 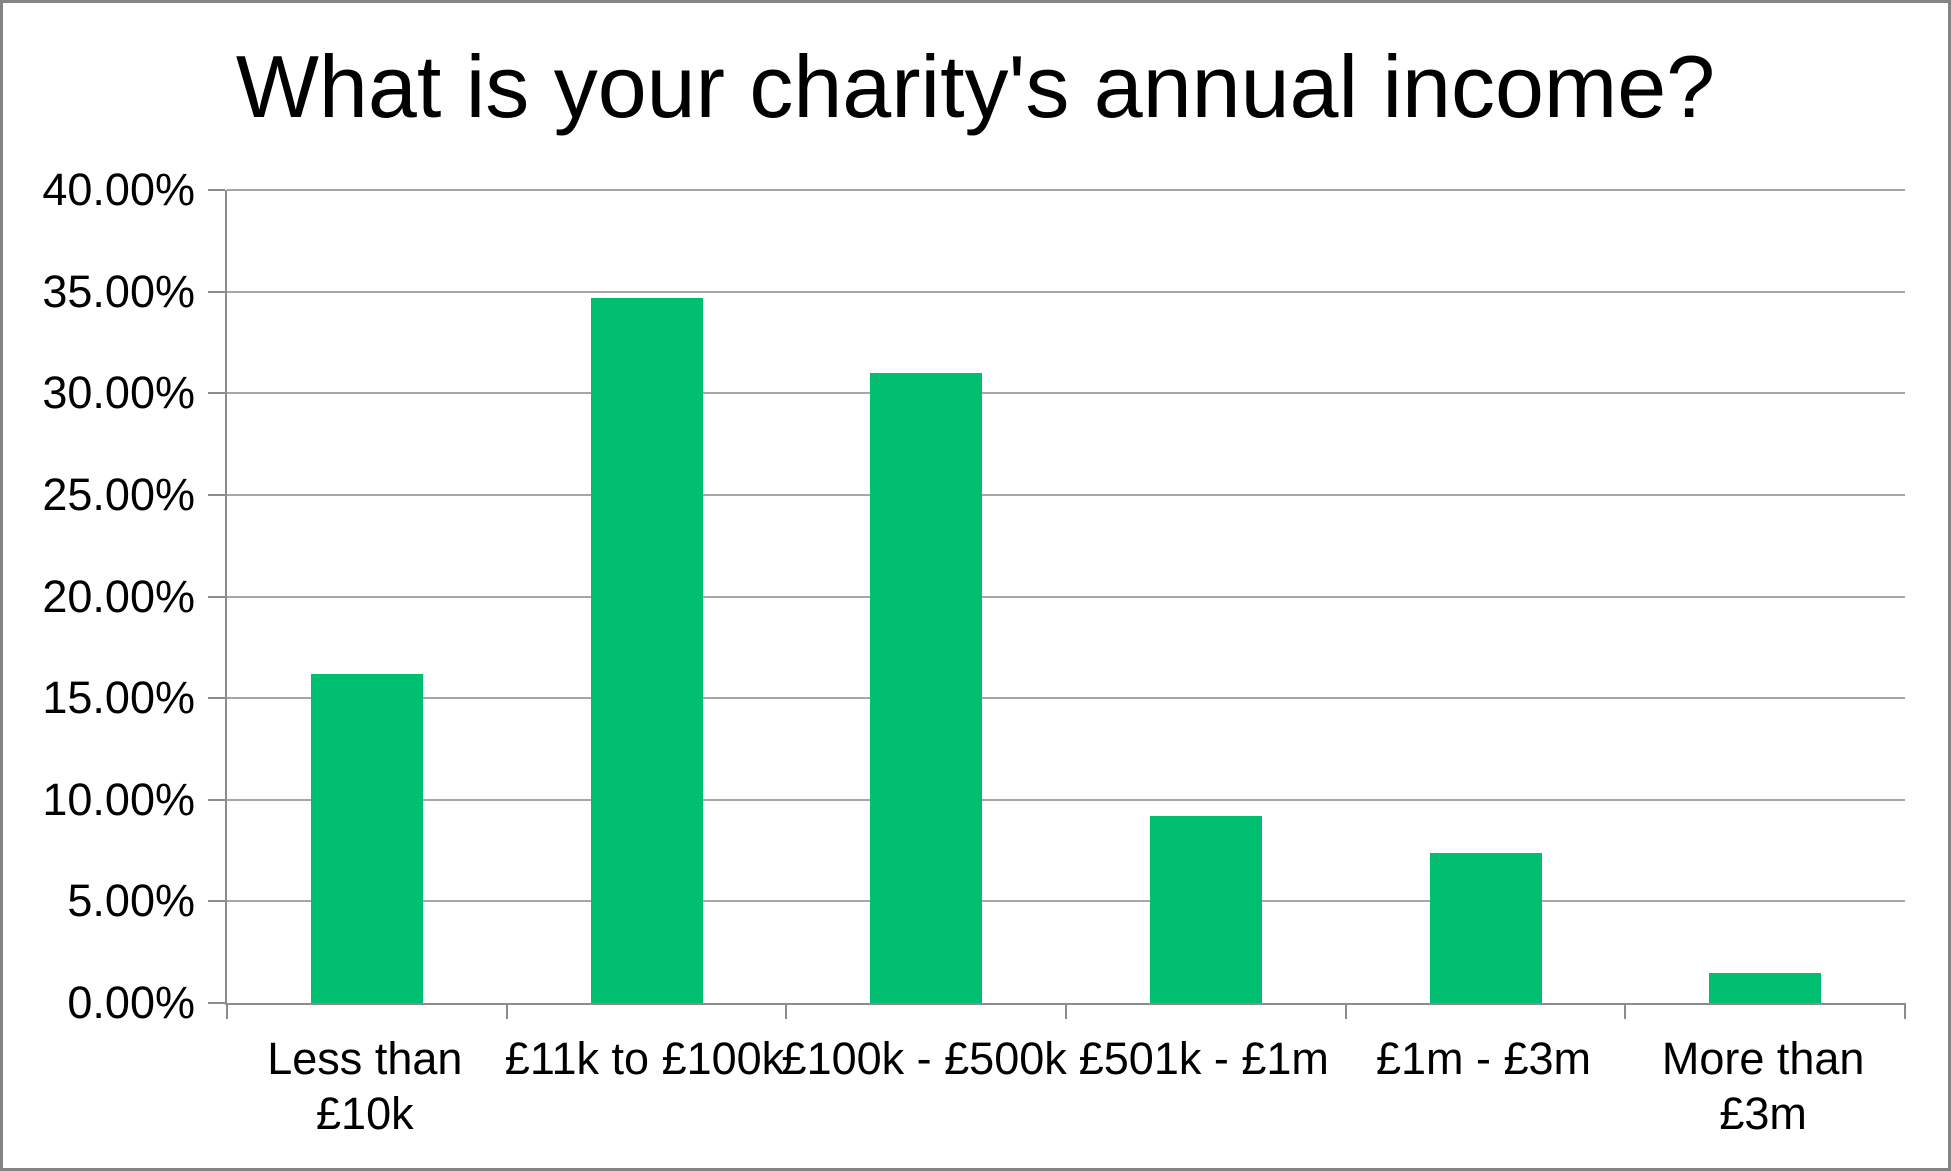 I want to click on x-axis-label: £100k - £500k, so click(x=924, y=1058).